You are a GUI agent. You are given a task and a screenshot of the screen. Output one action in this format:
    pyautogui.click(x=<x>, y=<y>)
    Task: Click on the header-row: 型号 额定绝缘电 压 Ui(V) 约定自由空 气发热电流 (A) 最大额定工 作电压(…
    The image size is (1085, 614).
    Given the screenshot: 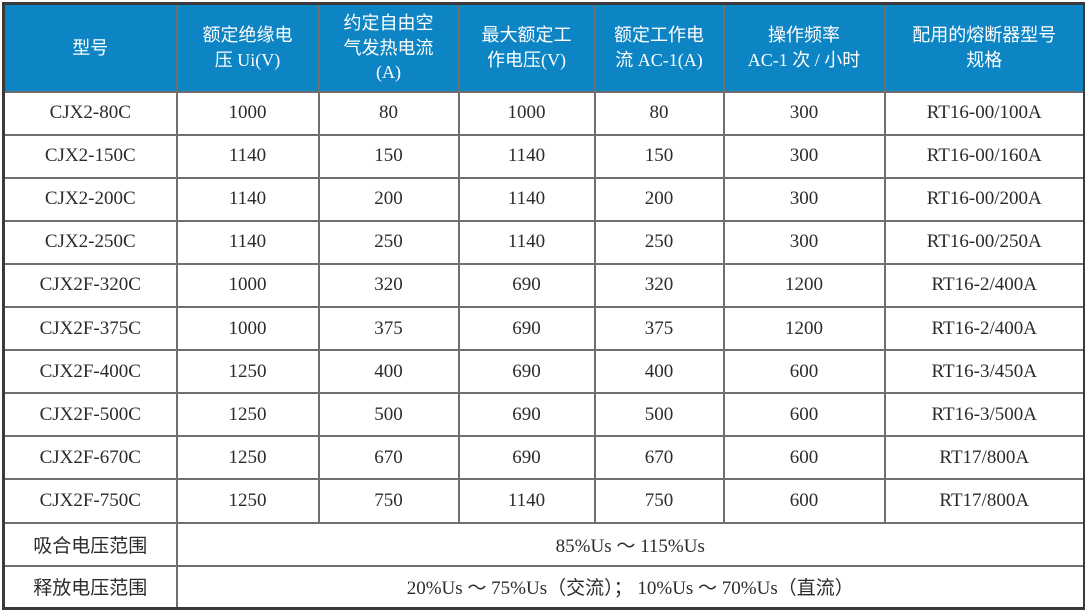 What is the action you would take?
    pyautogui.click(x=543, y=47)
    